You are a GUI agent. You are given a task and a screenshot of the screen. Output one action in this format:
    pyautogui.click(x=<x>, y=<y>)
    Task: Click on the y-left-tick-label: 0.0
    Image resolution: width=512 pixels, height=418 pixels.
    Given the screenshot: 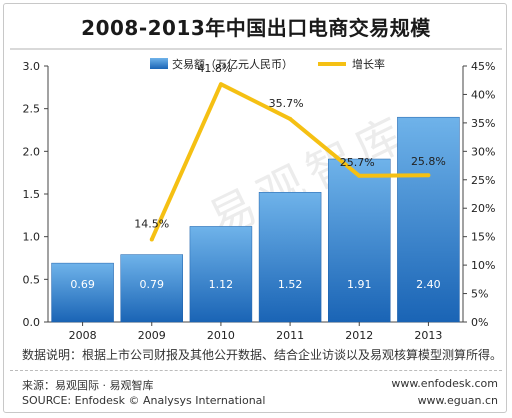 What is the action you would take?
    pyautogui.click(x=32, y=322)
    